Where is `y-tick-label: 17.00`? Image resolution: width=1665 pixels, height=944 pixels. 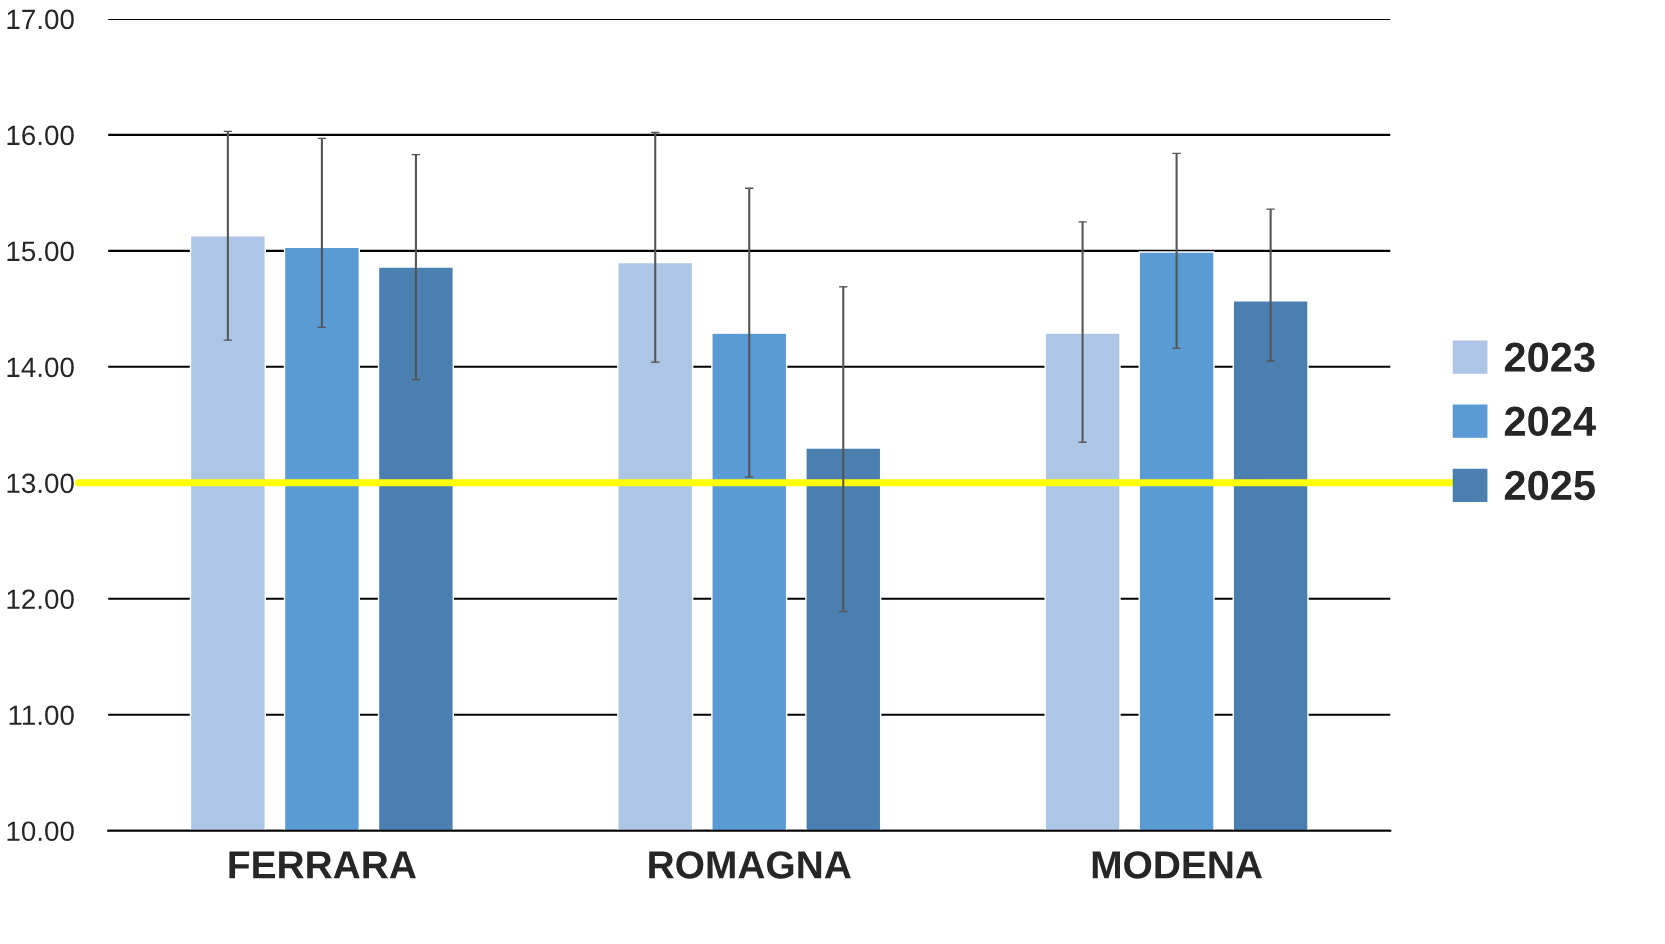
y-tick-label: 17.00 is located at coordinates (40, 19).